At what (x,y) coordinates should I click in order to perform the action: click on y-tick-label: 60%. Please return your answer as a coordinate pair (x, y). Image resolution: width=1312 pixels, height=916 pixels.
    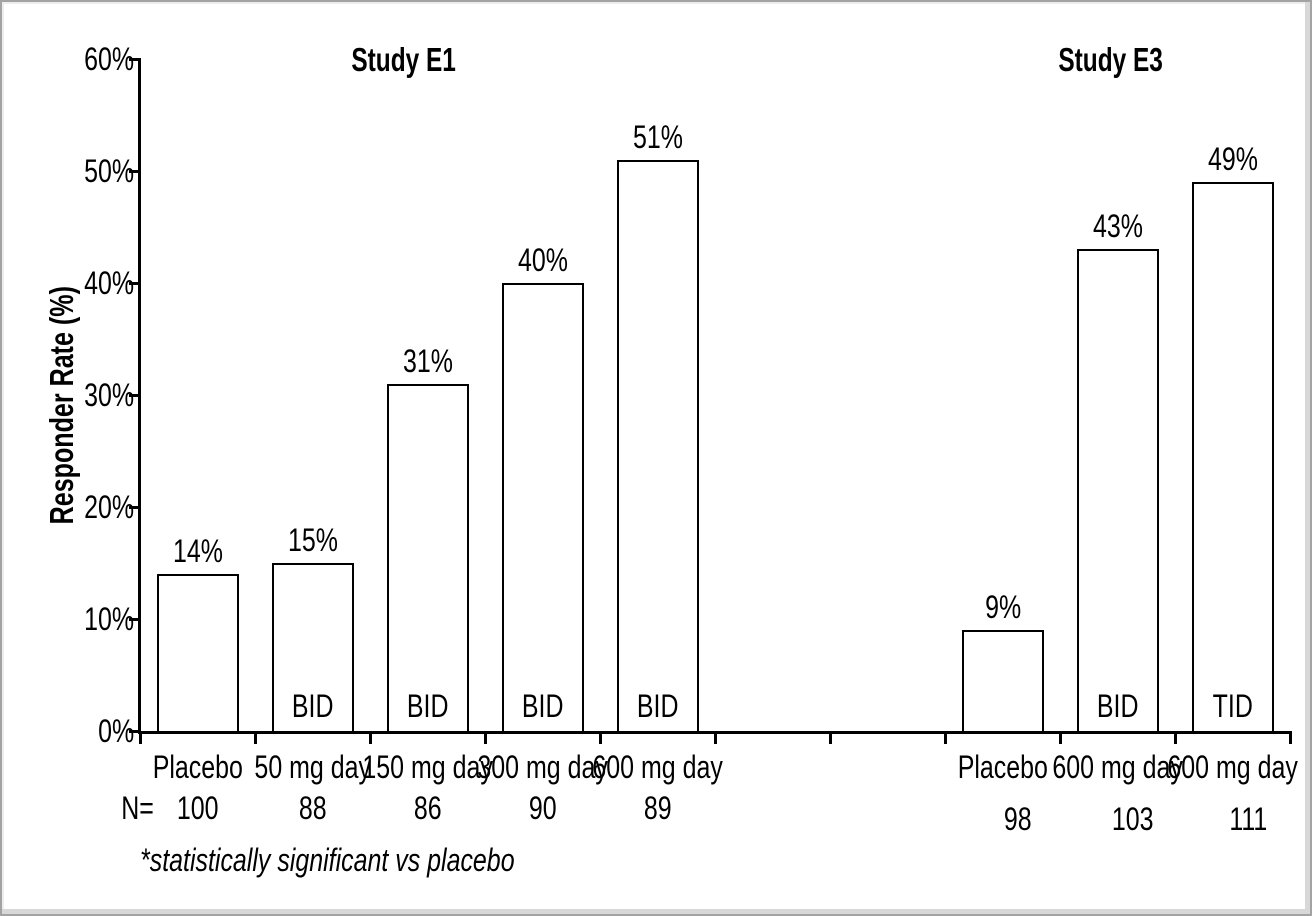
    Looking at the image, I should click on (109, 59).